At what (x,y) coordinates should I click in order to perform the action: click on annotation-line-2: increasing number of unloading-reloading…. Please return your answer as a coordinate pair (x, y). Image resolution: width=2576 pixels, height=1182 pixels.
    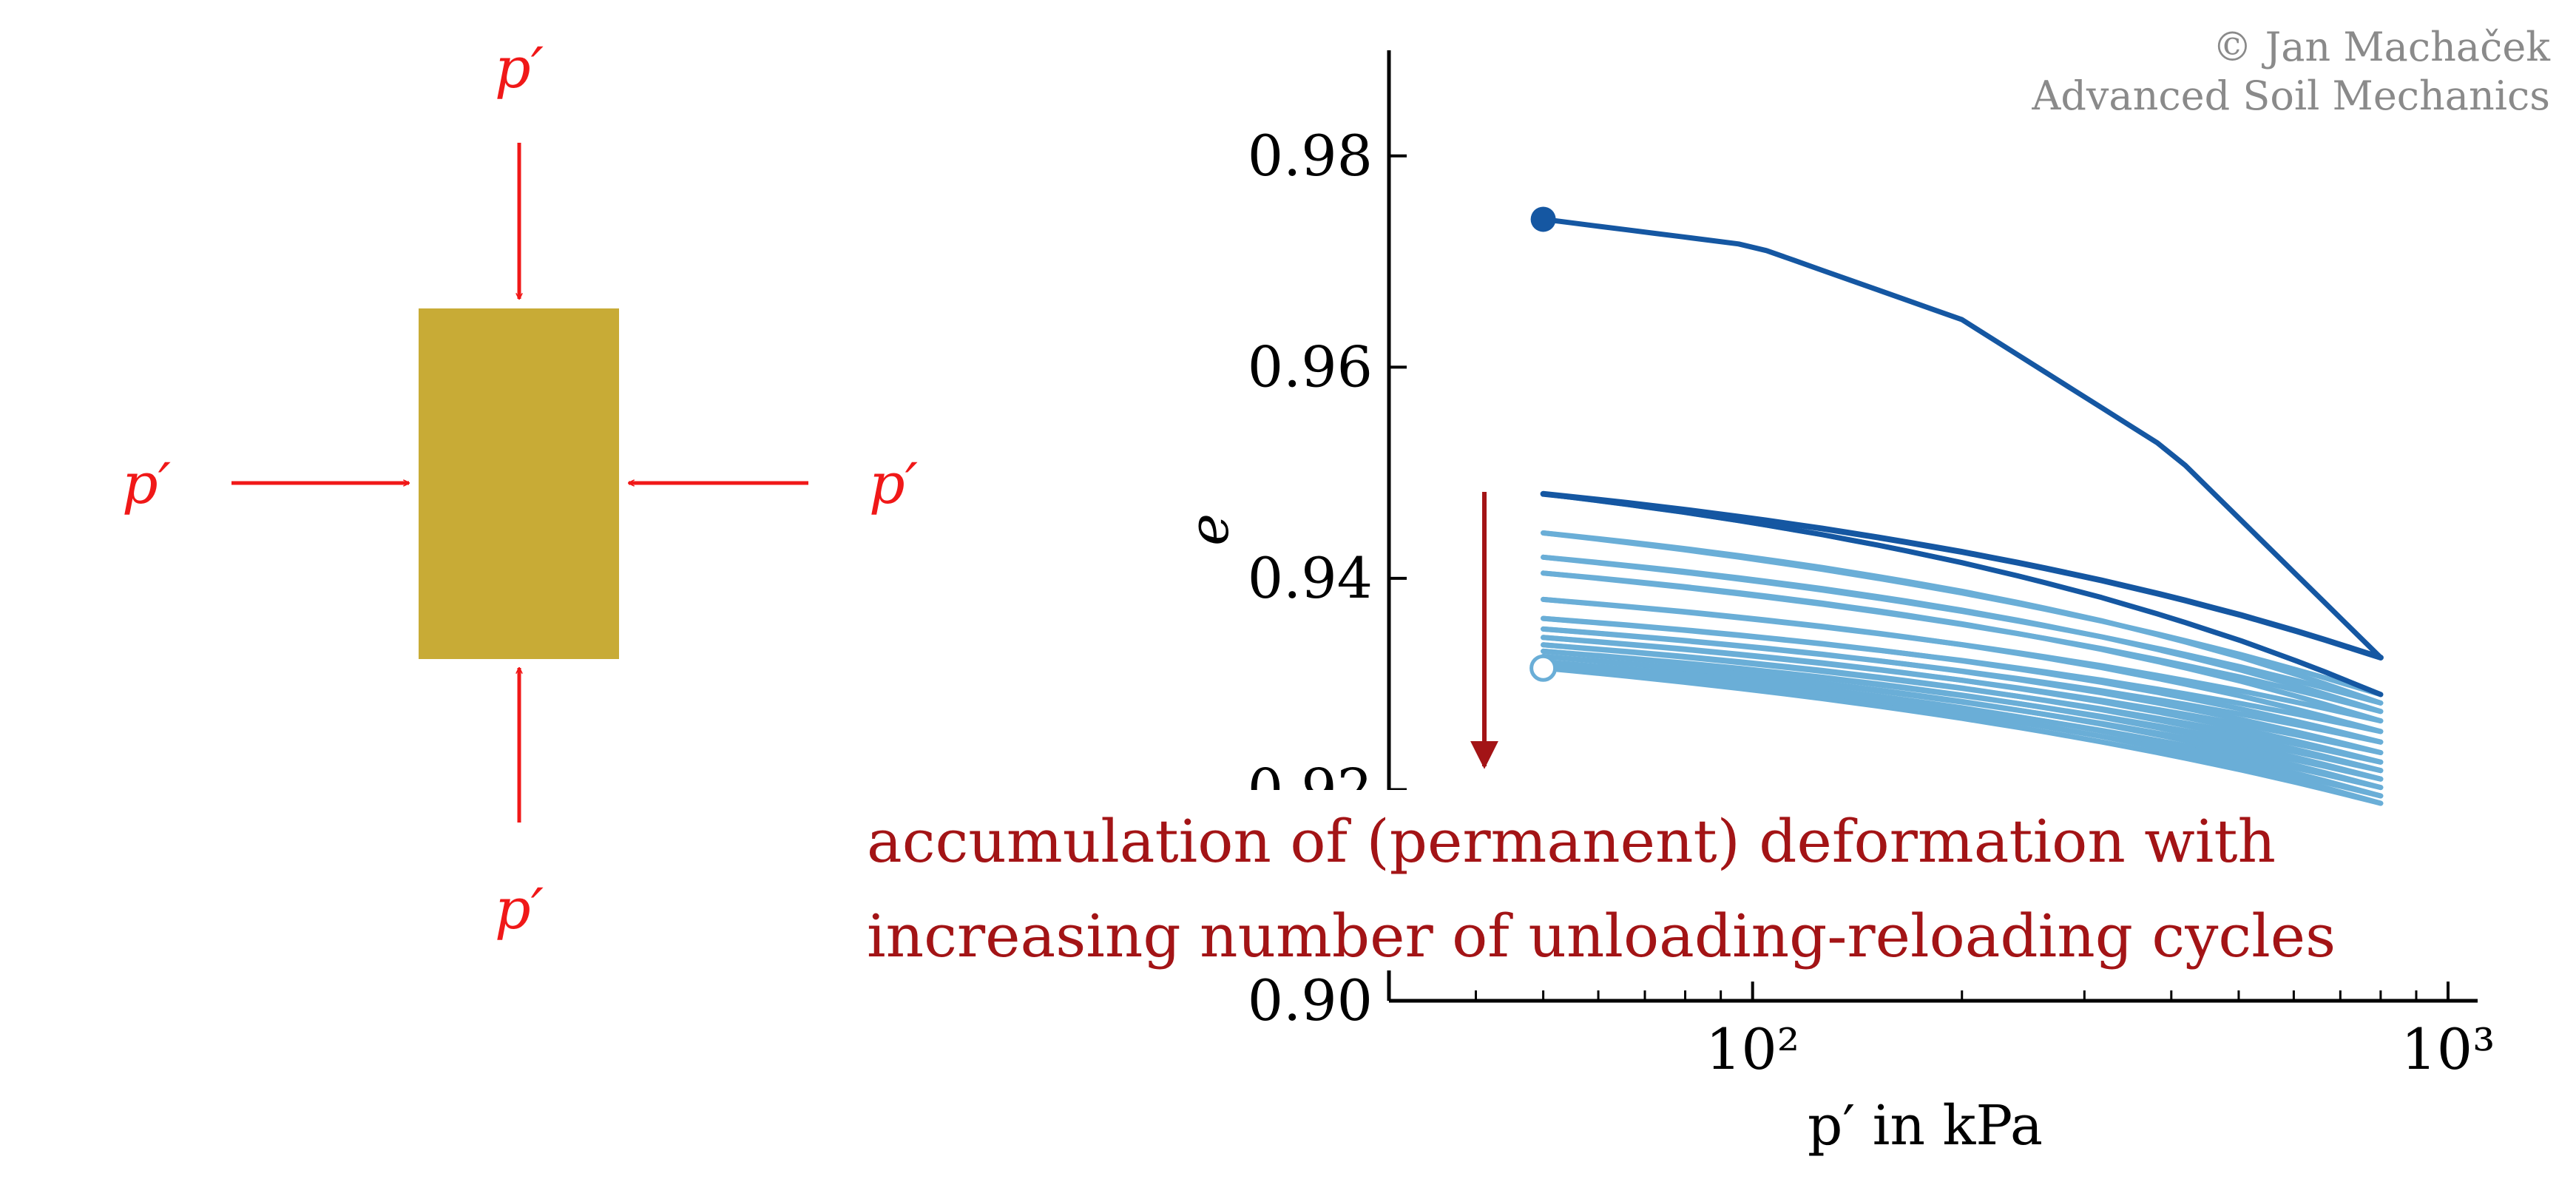
    Looking at the image, I should click on (1601, 936).